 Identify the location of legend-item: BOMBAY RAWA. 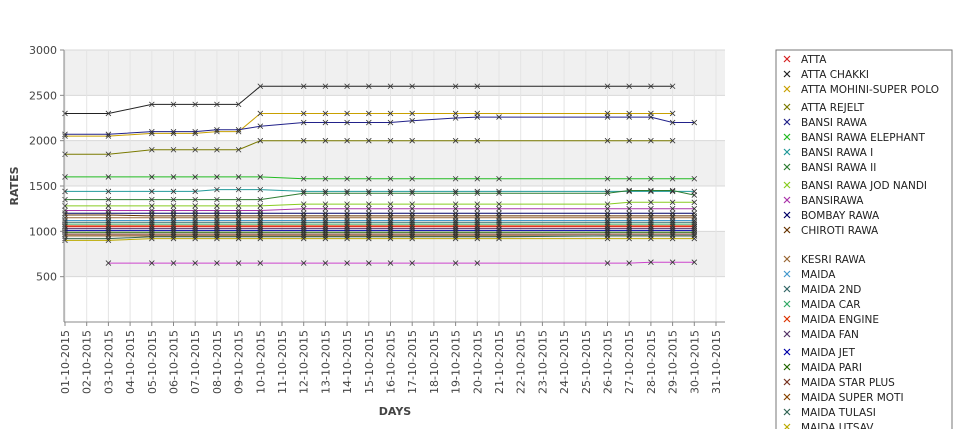
(831, 216).